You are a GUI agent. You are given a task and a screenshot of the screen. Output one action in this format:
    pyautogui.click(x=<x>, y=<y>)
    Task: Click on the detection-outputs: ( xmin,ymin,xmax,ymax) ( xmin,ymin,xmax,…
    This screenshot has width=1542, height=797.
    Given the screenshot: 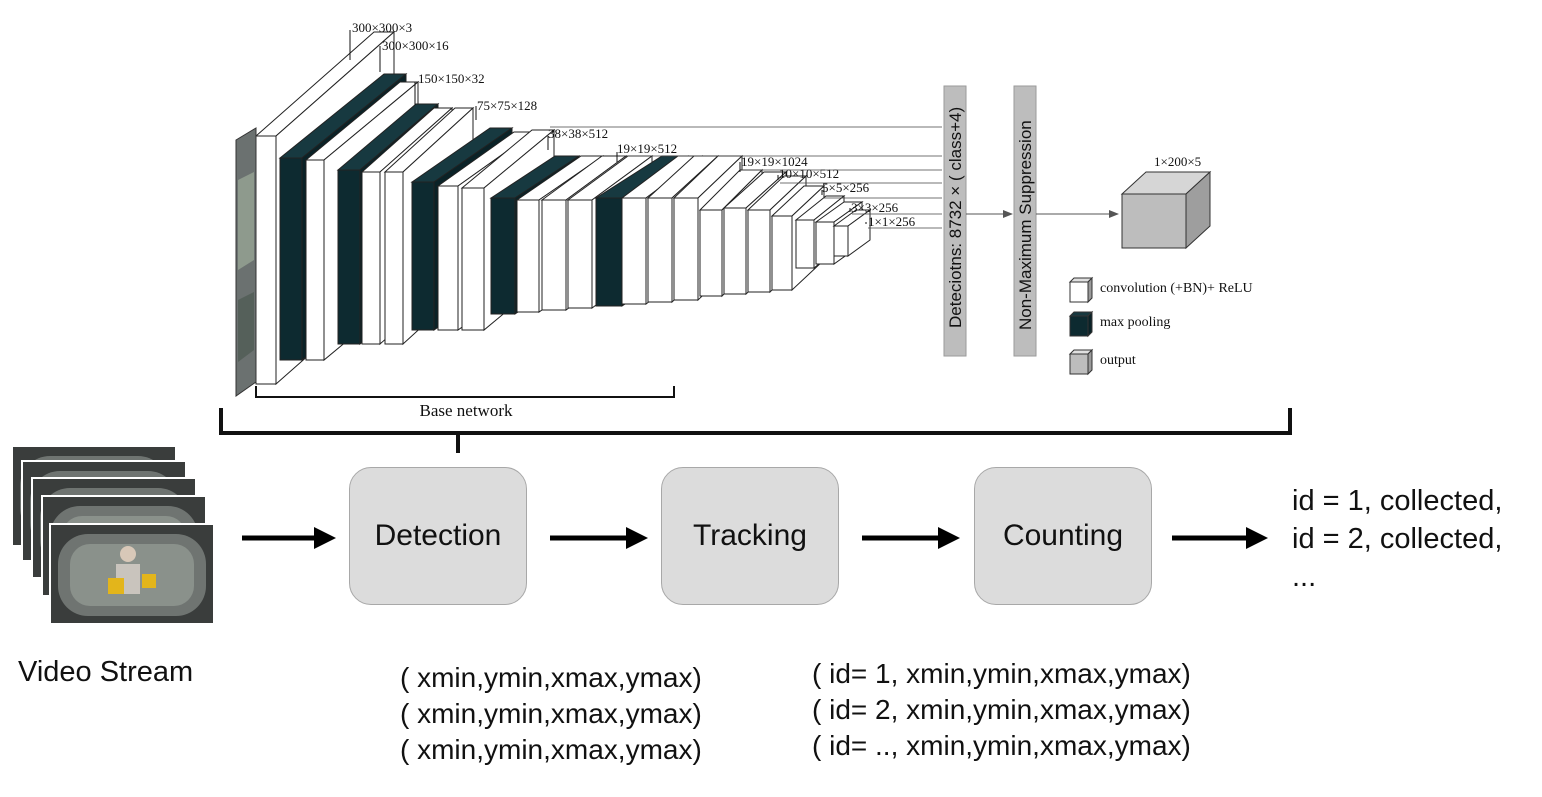 What is the action you would take?
    pyautogui.click(x=551, y=714)
    